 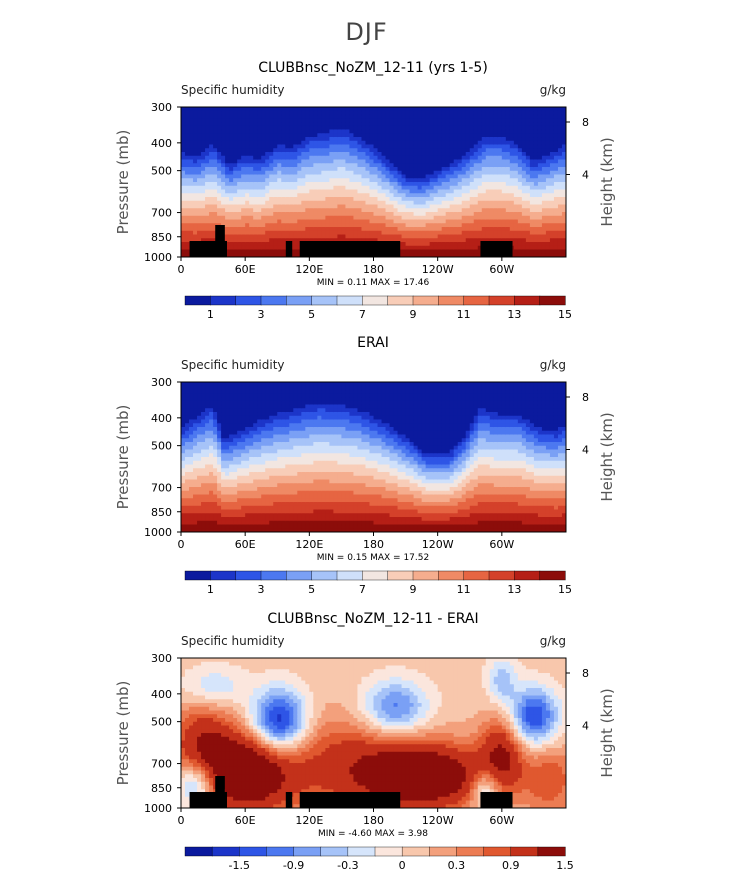 What do you see at coordinates (210, 589) in the screenshot?
I see `colorbar-label: 1` at bounding box center [210, 589].